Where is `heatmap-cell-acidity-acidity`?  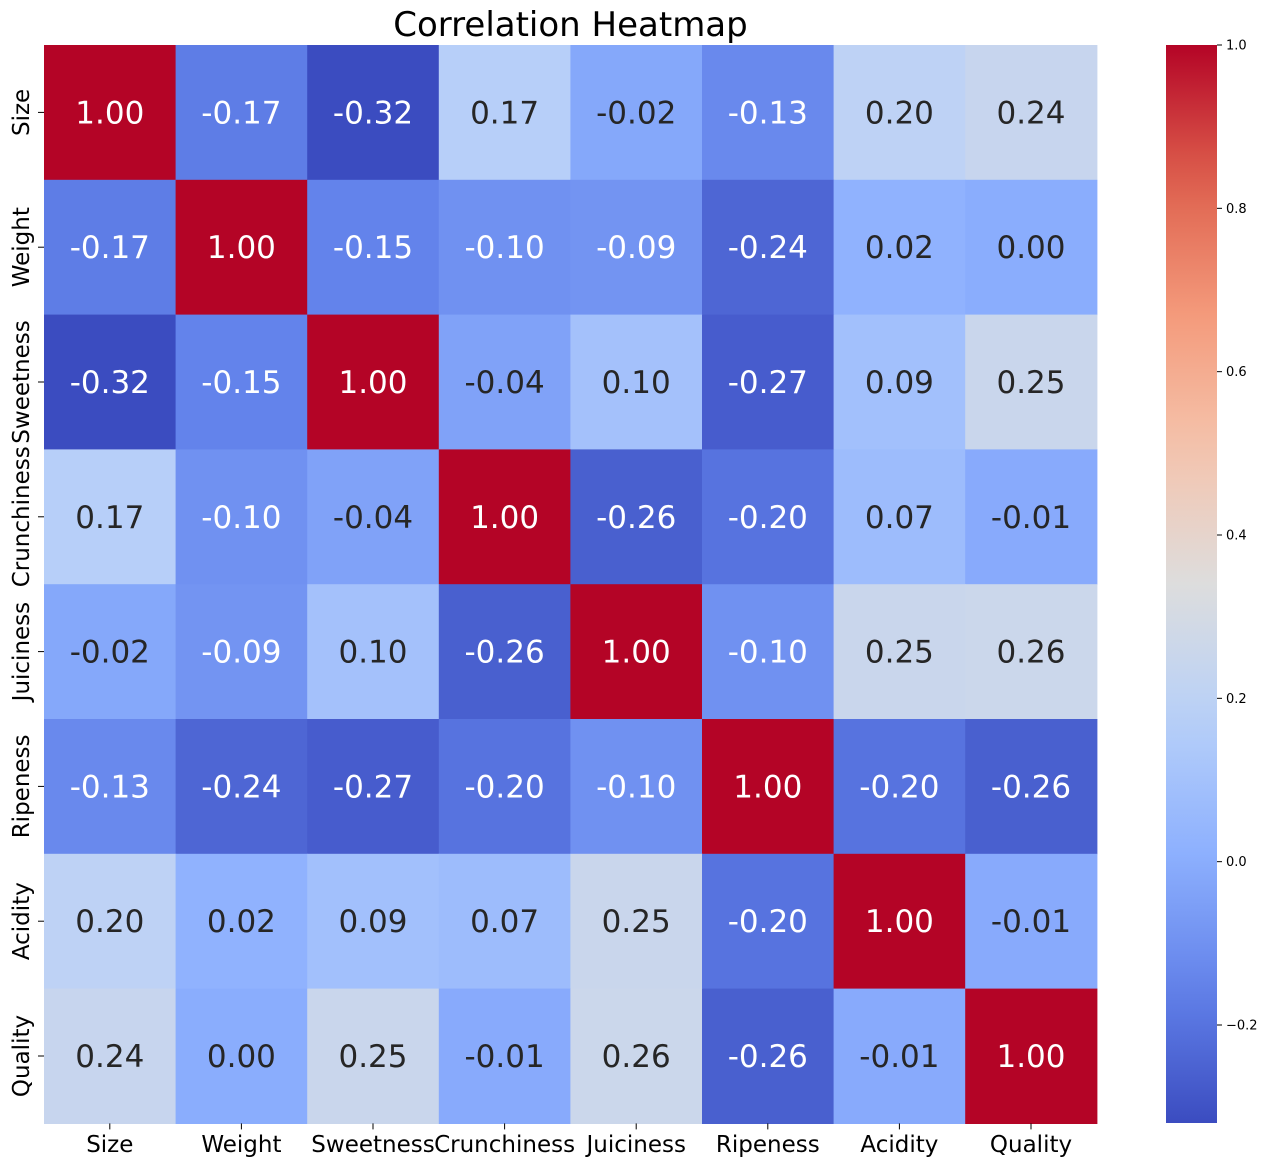
heatmap-cell-acidity-acidity is located at coordinates (899, 921).